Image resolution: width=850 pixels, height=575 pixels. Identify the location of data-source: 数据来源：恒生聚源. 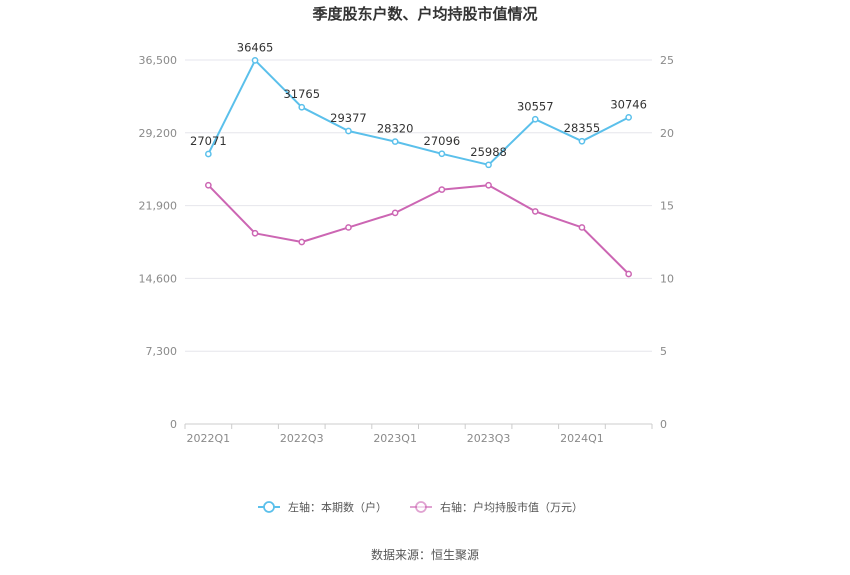
(425, 554).